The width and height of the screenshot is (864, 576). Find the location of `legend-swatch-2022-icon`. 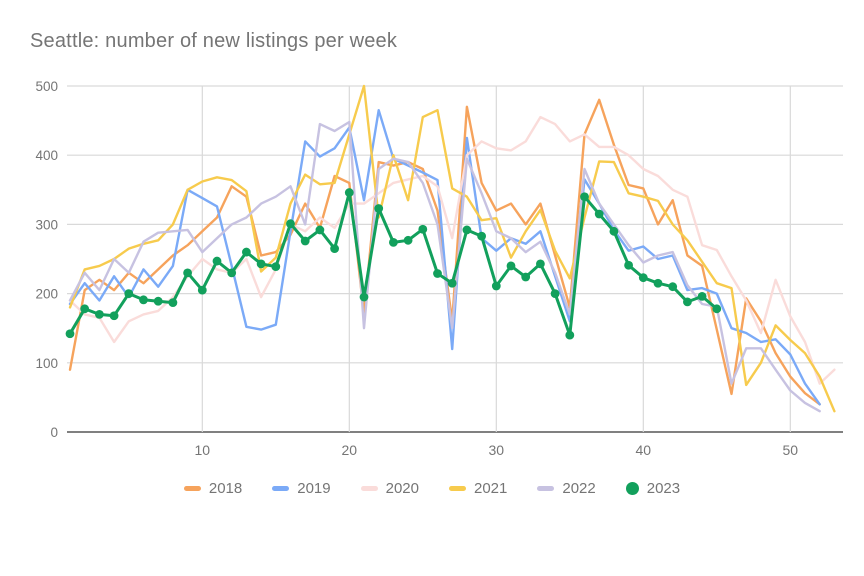

legend-swatch-2022-icon is located at coordinates (546, 488).